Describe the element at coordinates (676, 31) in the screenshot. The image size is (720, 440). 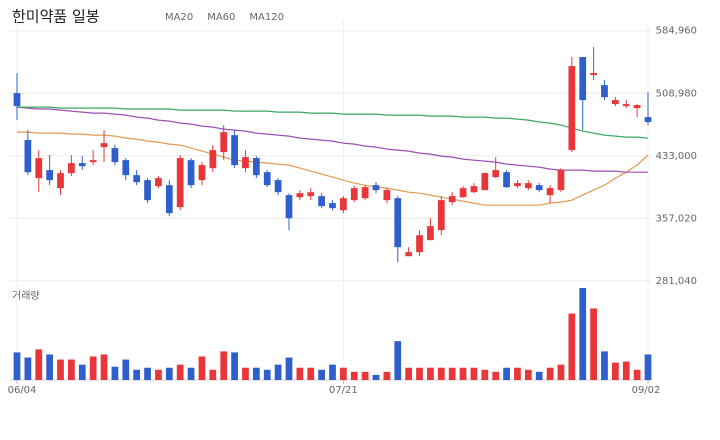
I see `y-tick-label: 584,960` at that location.